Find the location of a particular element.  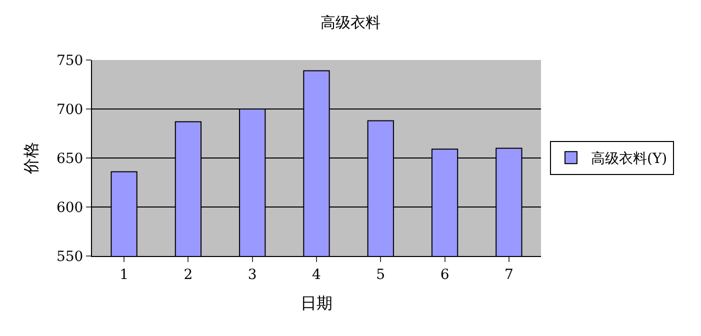

x-axis-title: 日期 is located at coordinates (316, 303).